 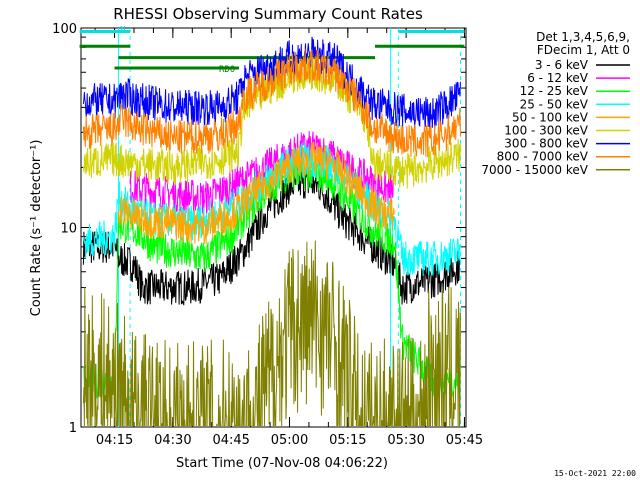 I want to click on legend-header-line-2: FDecim 1, Att 0, so click(x=583, y=50).